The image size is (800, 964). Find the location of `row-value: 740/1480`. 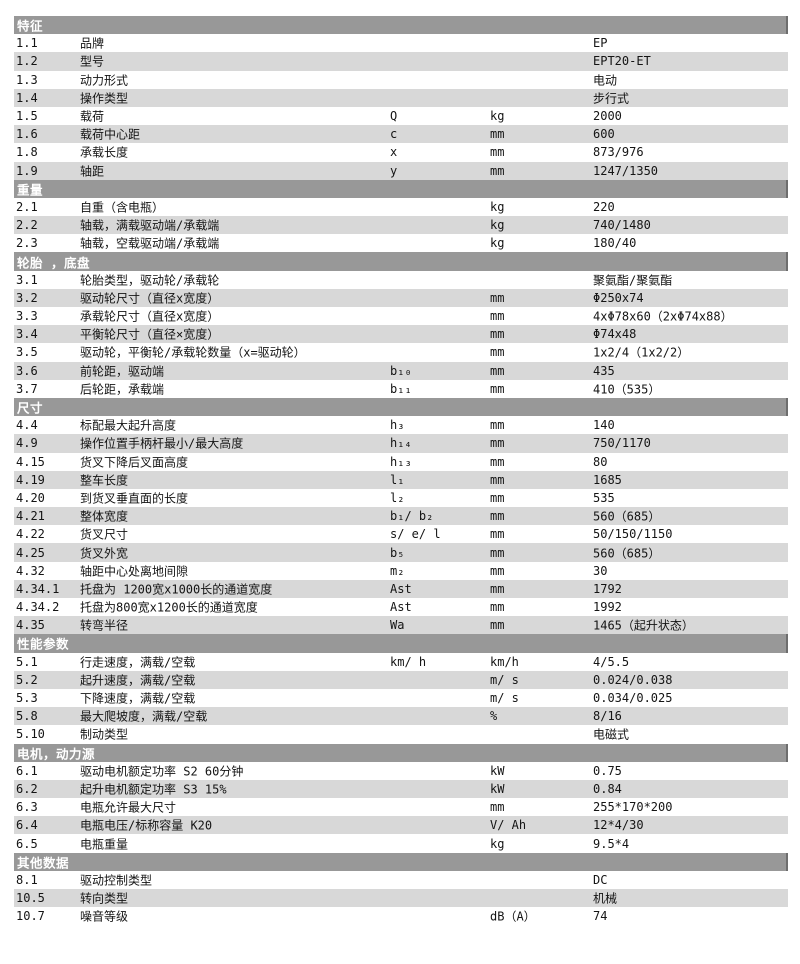

row-value: 740/1480 is located at coordinates (622, 225).